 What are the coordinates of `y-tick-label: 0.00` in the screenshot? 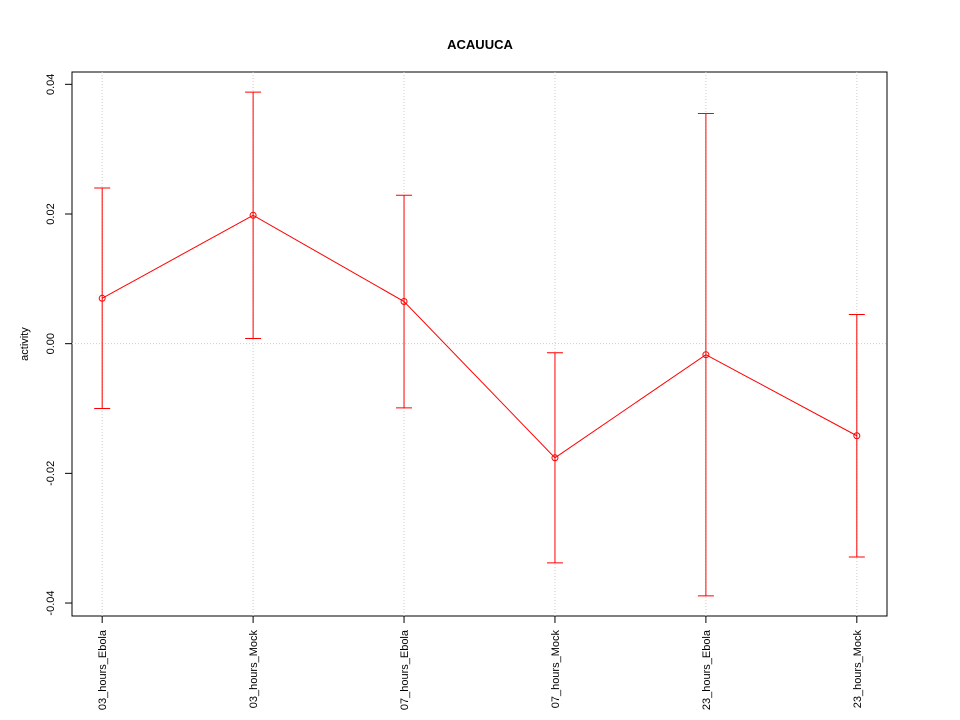 It's located at (51, 343).